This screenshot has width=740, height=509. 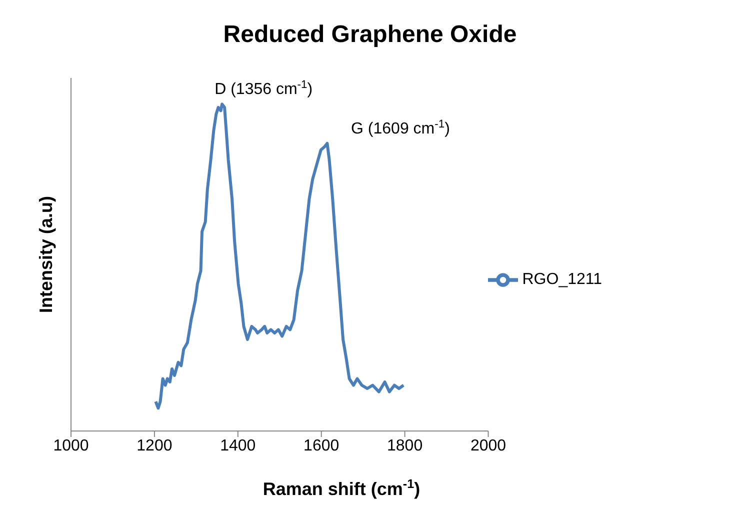 What do you see at coordinates (488, 445) in the screenshot?
I see `x-tick-label: 2000` at bounding box center [488, 445].